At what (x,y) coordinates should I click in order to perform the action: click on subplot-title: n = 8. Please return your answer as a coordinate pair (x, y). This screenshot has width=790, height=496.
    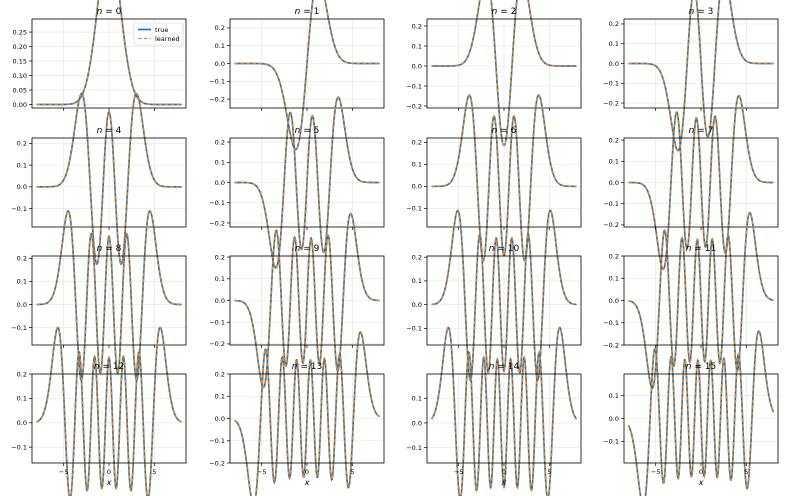
    Looking at the image, I should click on (109, 249).